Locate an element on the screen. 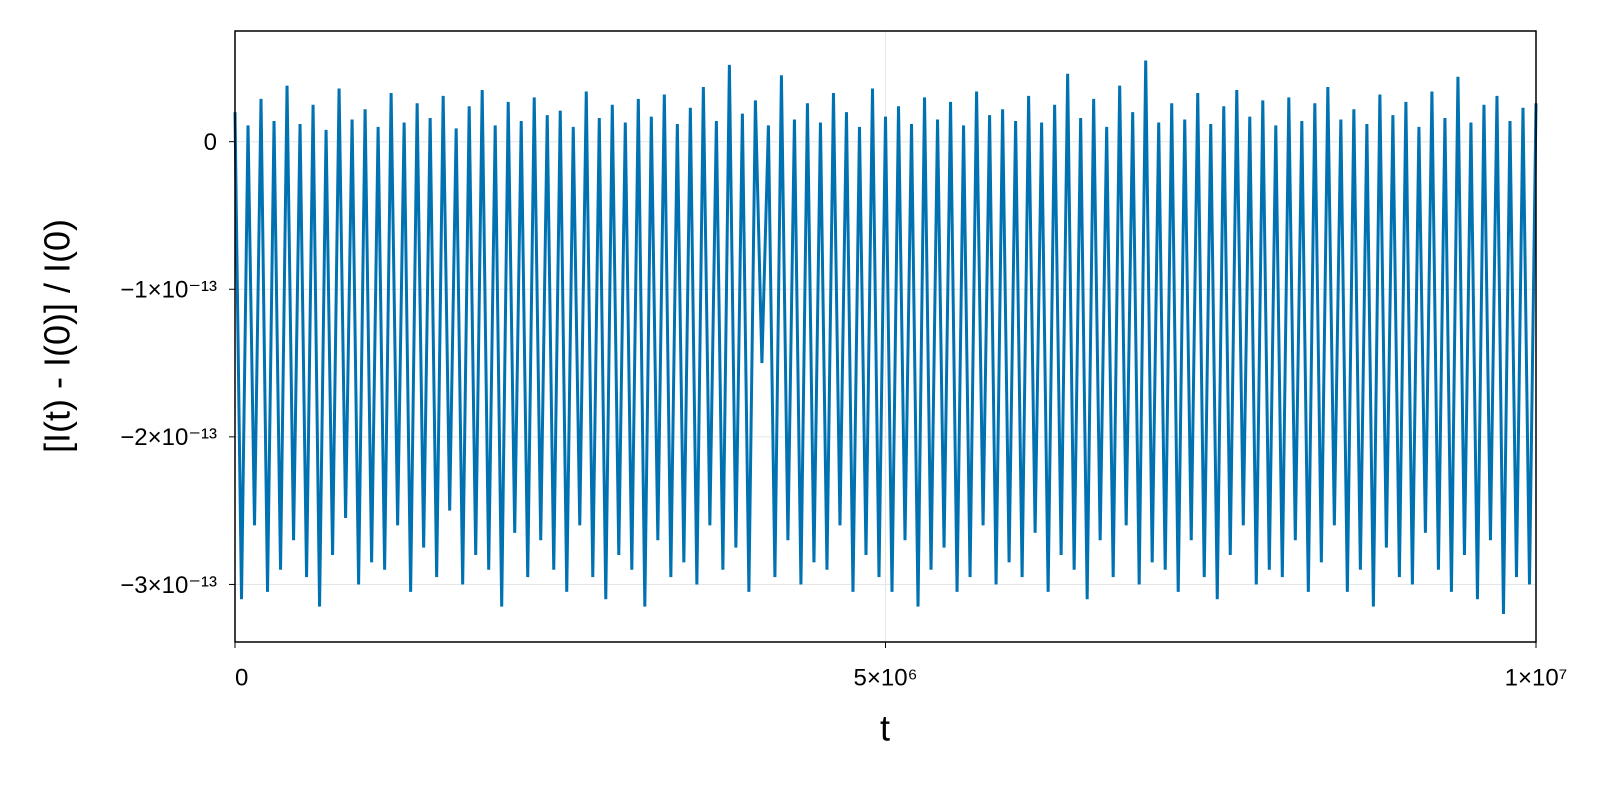  y-tick-label: −2×10⁻¹³ is located at coordinates (168, 437).